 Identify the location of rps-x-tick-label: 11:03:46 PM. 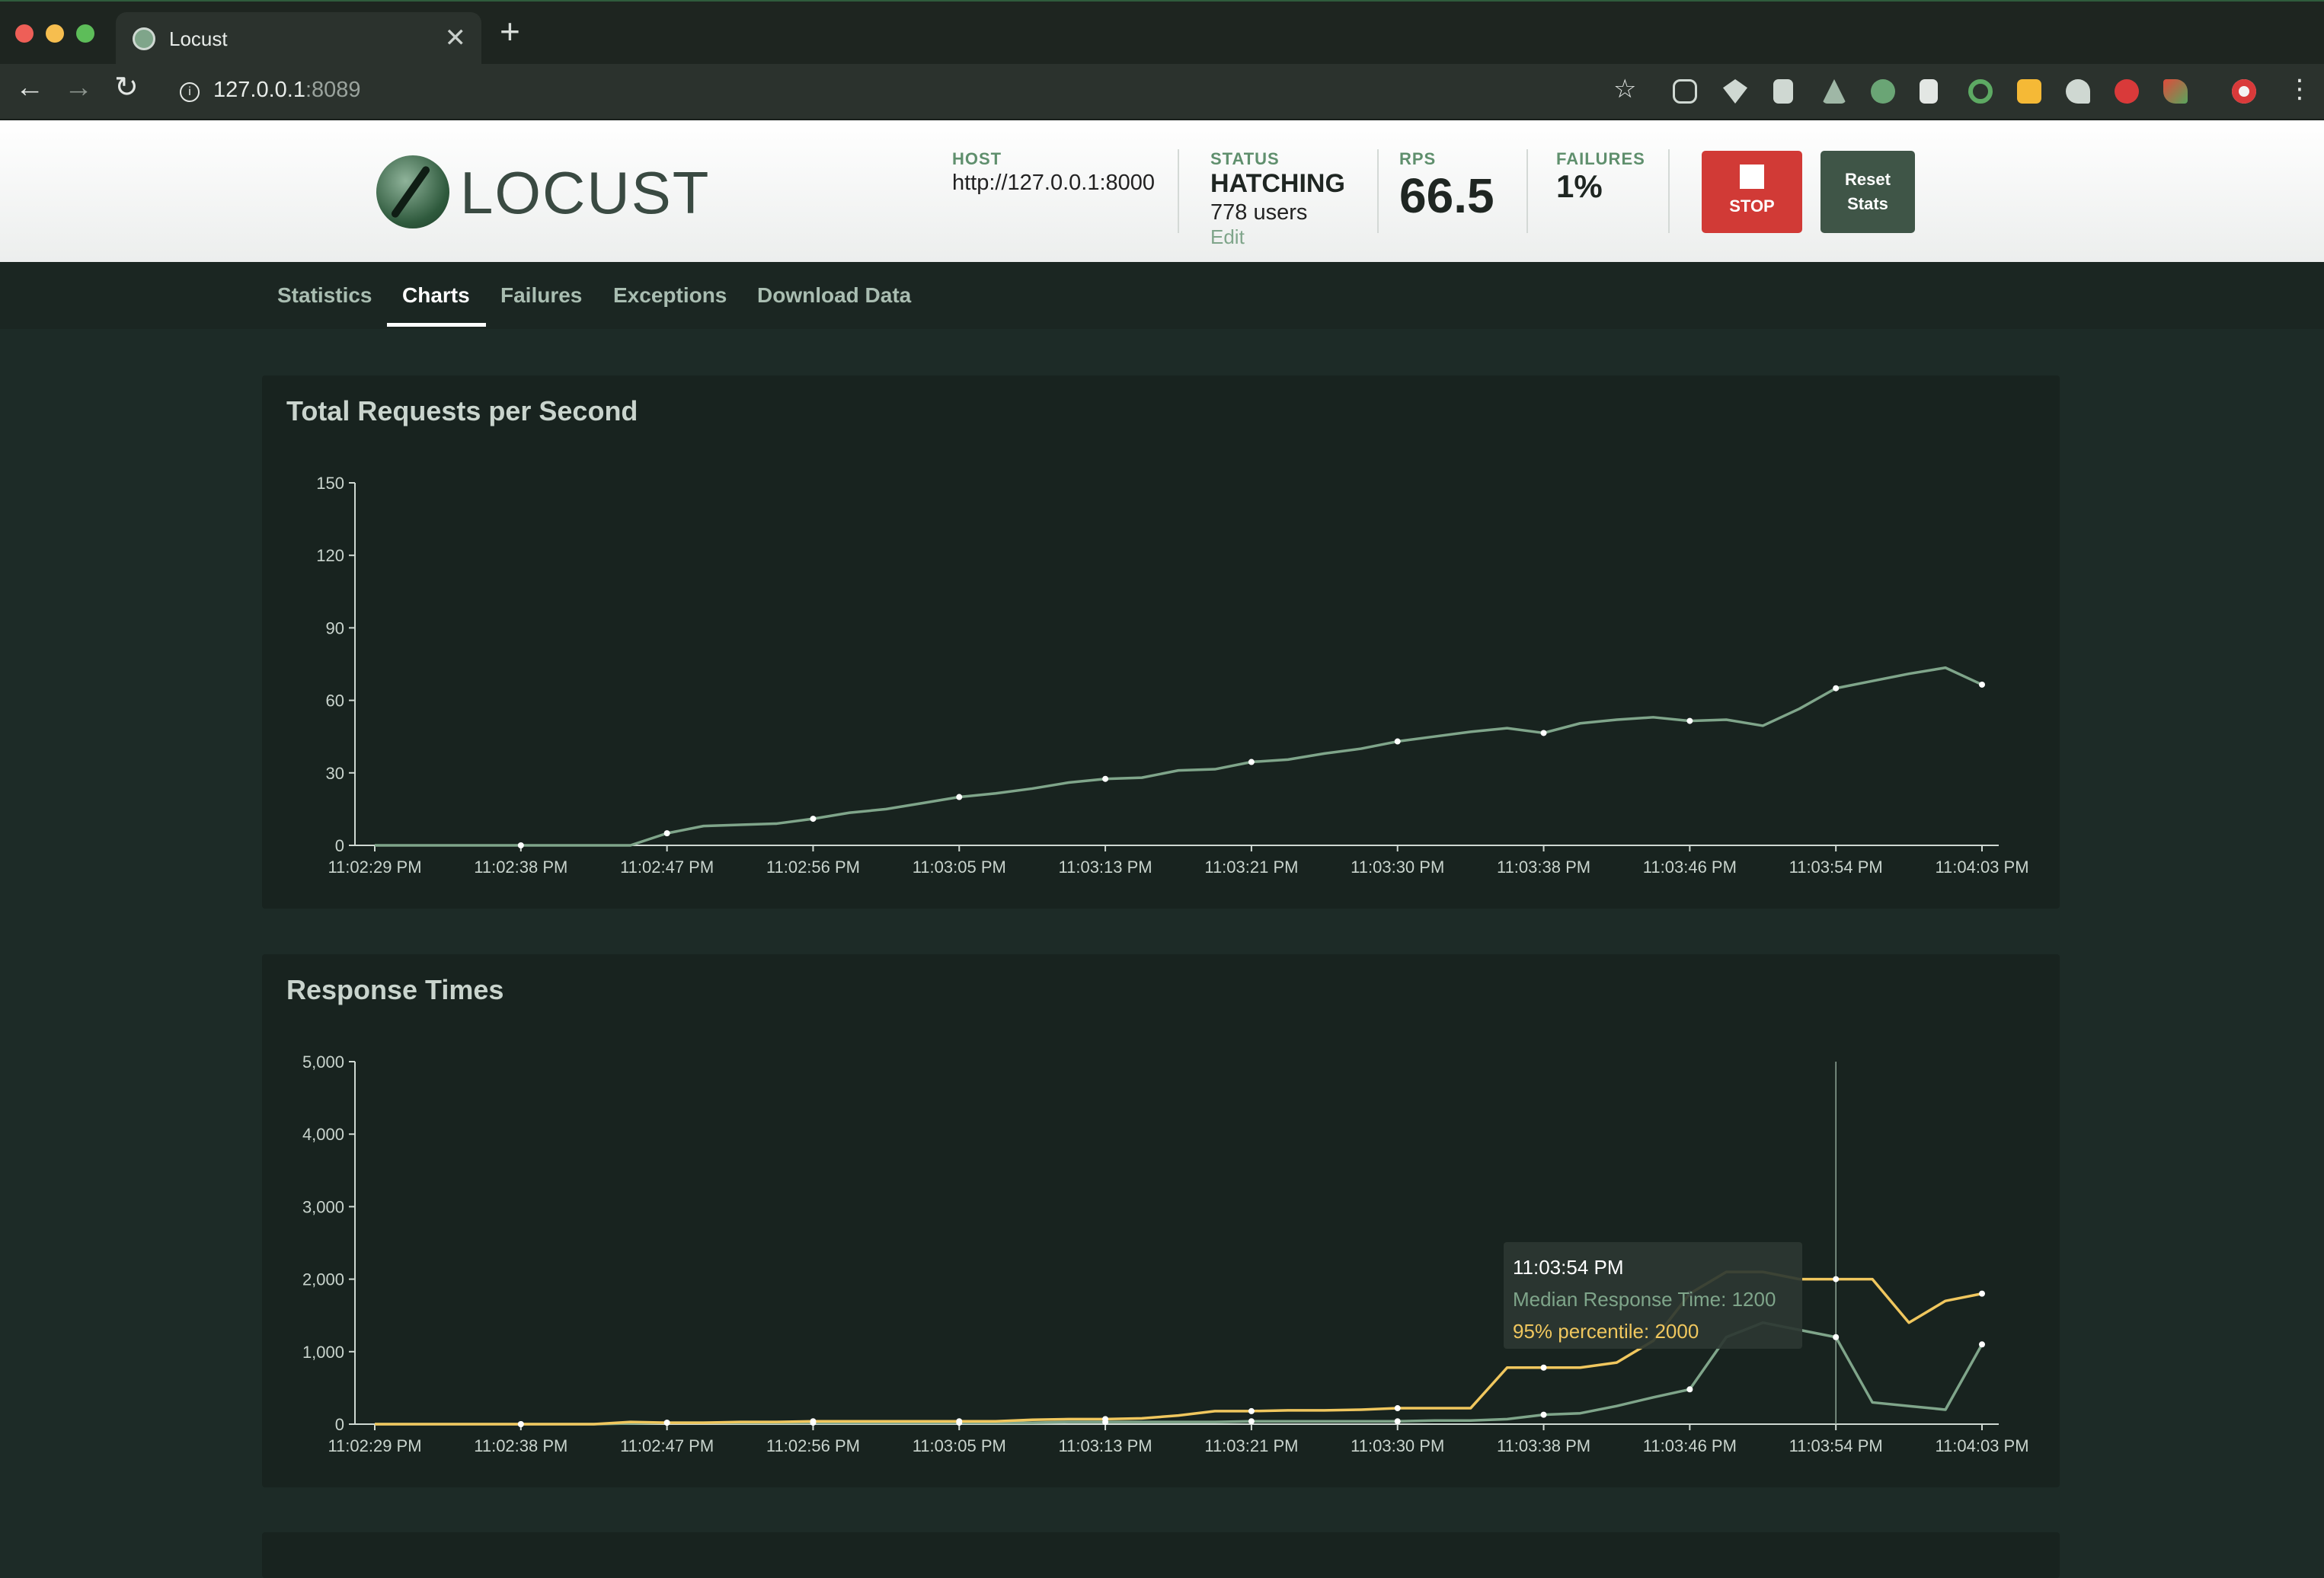
(1690, 868).